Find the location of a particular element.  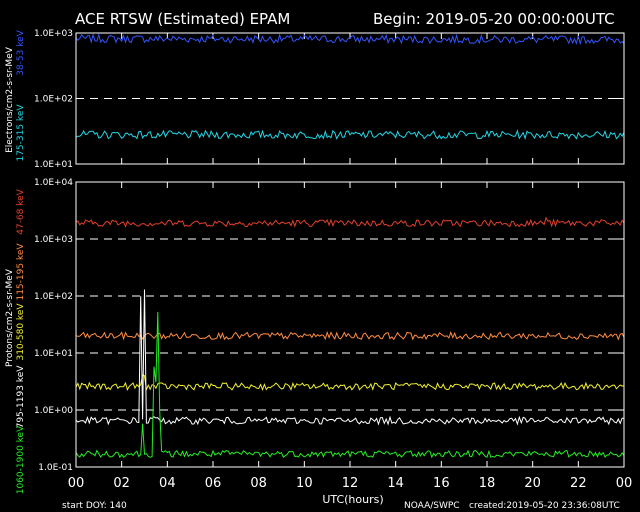

source-label: NOAA/SWPC is located at coordinates (432, 506).